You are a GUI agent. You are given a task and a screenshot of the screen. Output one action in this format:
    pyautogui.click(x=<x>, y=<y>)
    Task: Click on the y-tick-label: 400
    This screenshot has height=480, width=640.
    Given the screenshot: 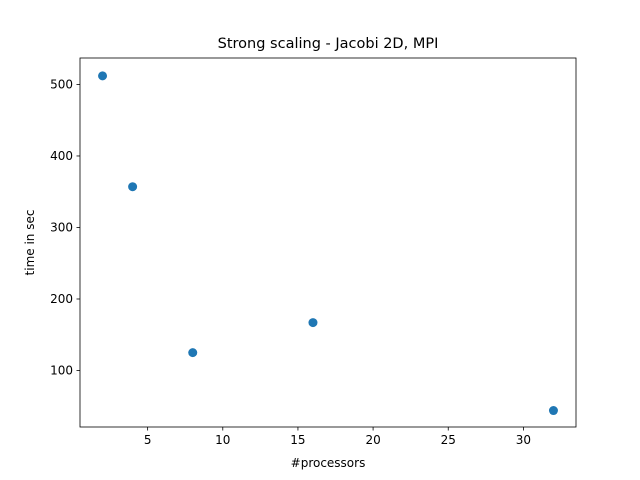 What is the action you would take?
    pyautogui.click(x=61, y=156)
    